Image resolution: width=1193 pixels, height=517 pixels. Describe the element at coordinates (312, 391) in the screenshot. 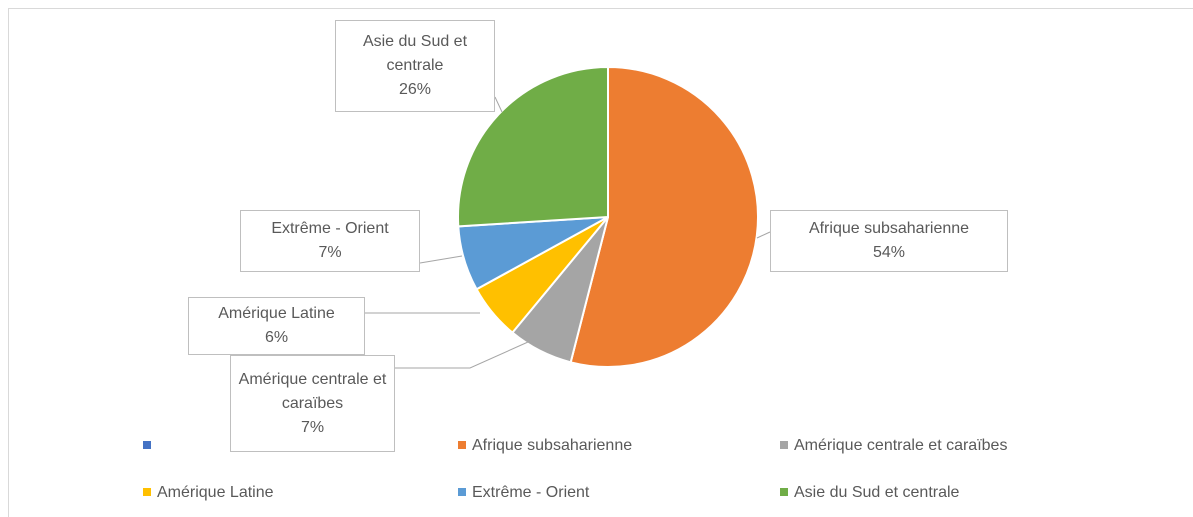

I see `data-label-category: Amérique centrale et caraïbes` at that location.